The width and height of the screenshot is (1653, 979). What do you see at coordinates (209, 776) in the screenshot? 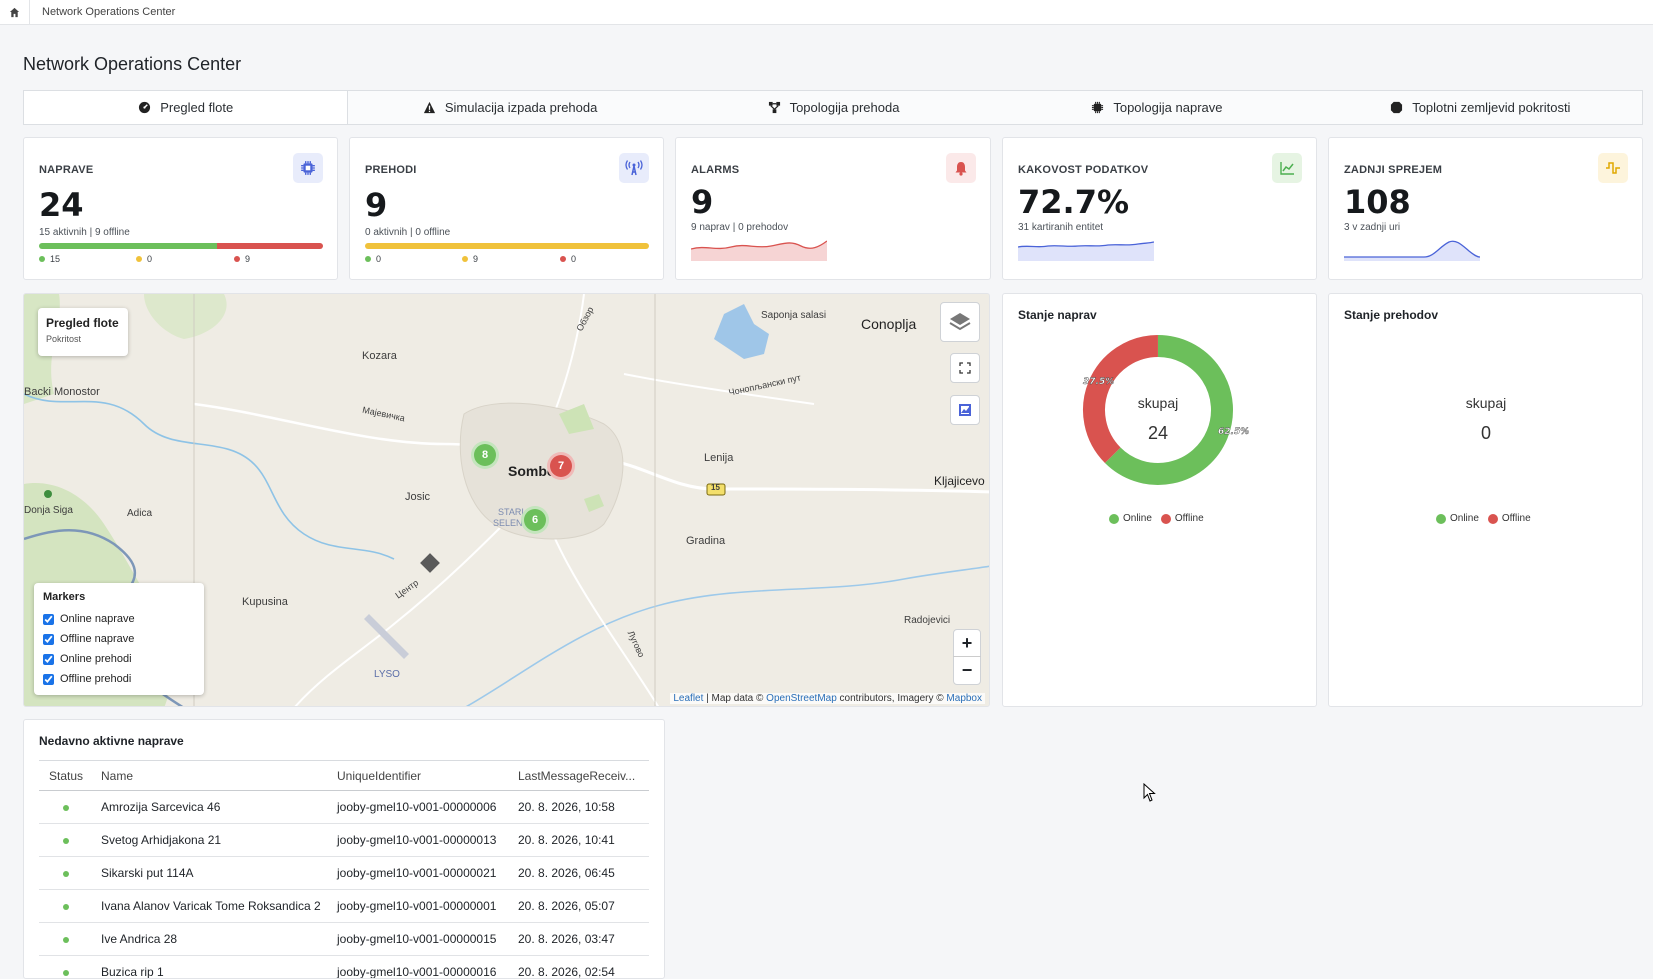
I see `column-header-name: Name` at bounding box center [209, 776].